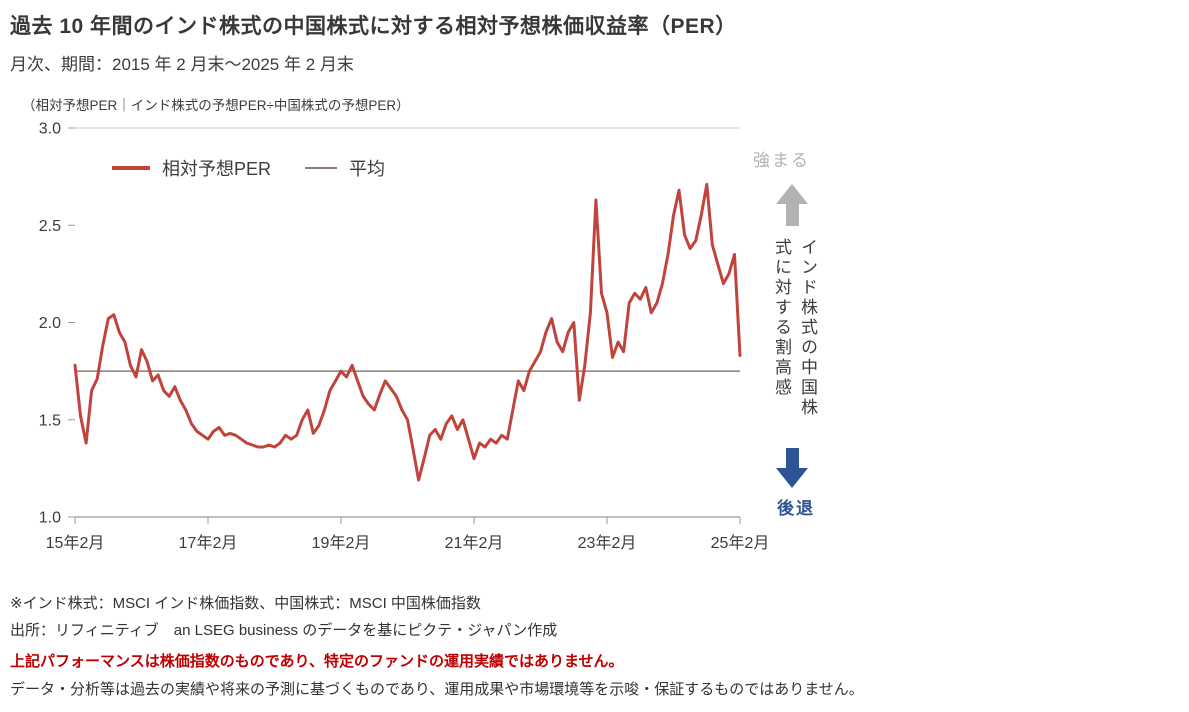 The image size is (1189, 712). What do you see at coordinates (217, 169) in the screenshot?
I see `series-legend-label: 相対予想PER` at bounding box center [217, 169].